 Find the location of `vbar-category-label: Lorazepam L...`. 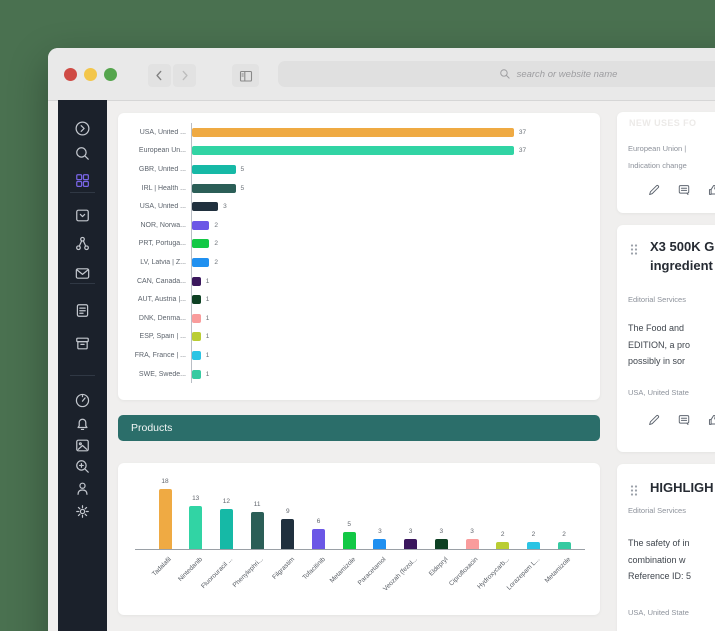

vbar-category-label: Lorazepam L... is located at coordinates (523, 574).